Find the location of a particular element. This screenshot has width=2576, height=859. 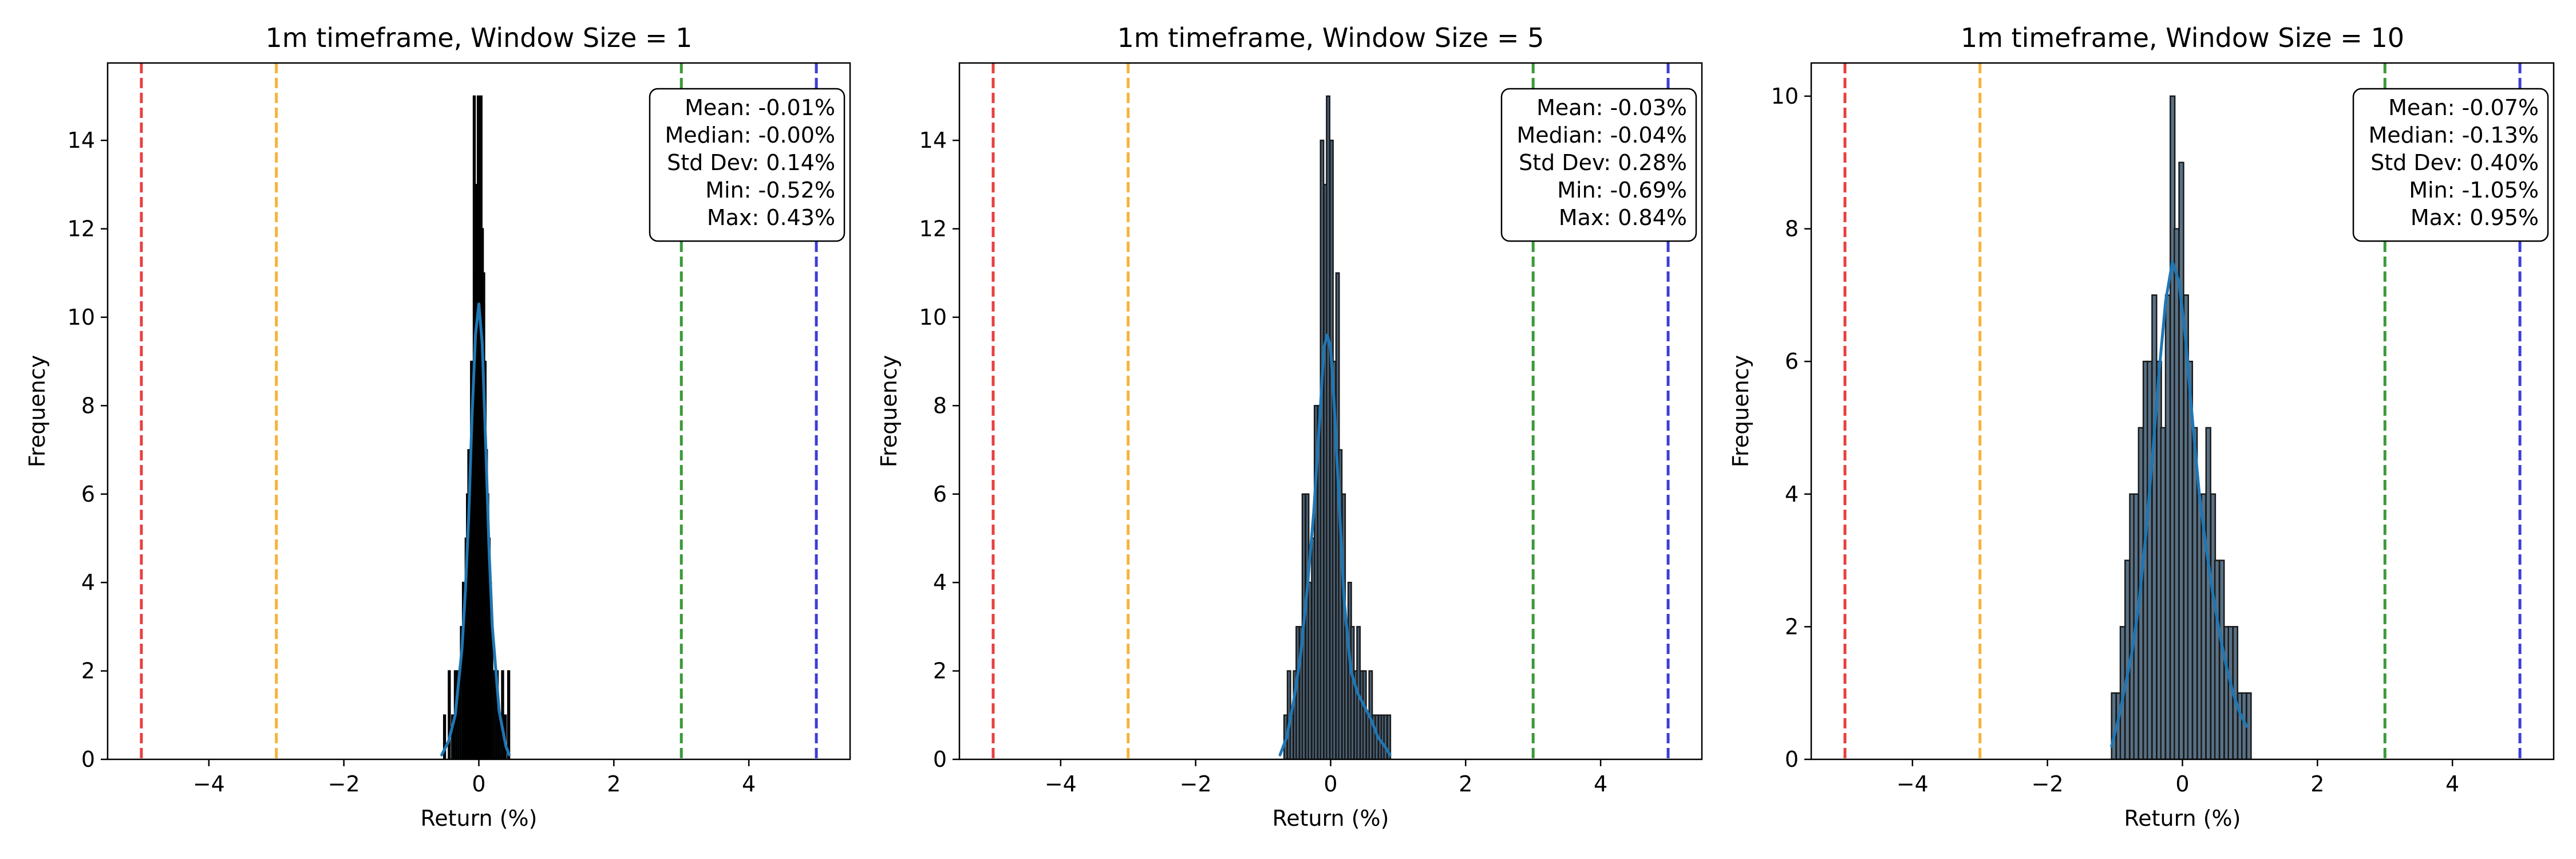

stat-max: Max: 0.84% is located at coordinates (1623, 217).